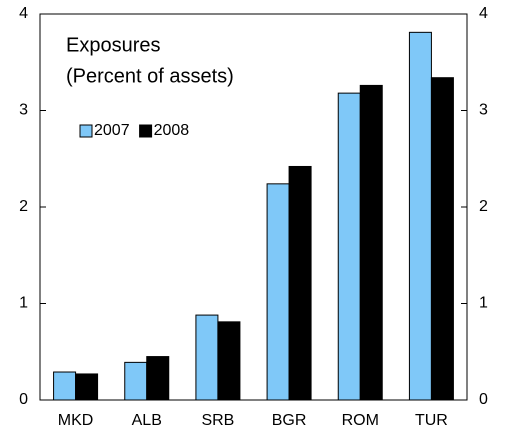 Image resolution: width=507 pixels, height=445 pixels. Describe the element at coordinates (112, 130) in the screenshot. I see `legend-label: 2007` at that location.